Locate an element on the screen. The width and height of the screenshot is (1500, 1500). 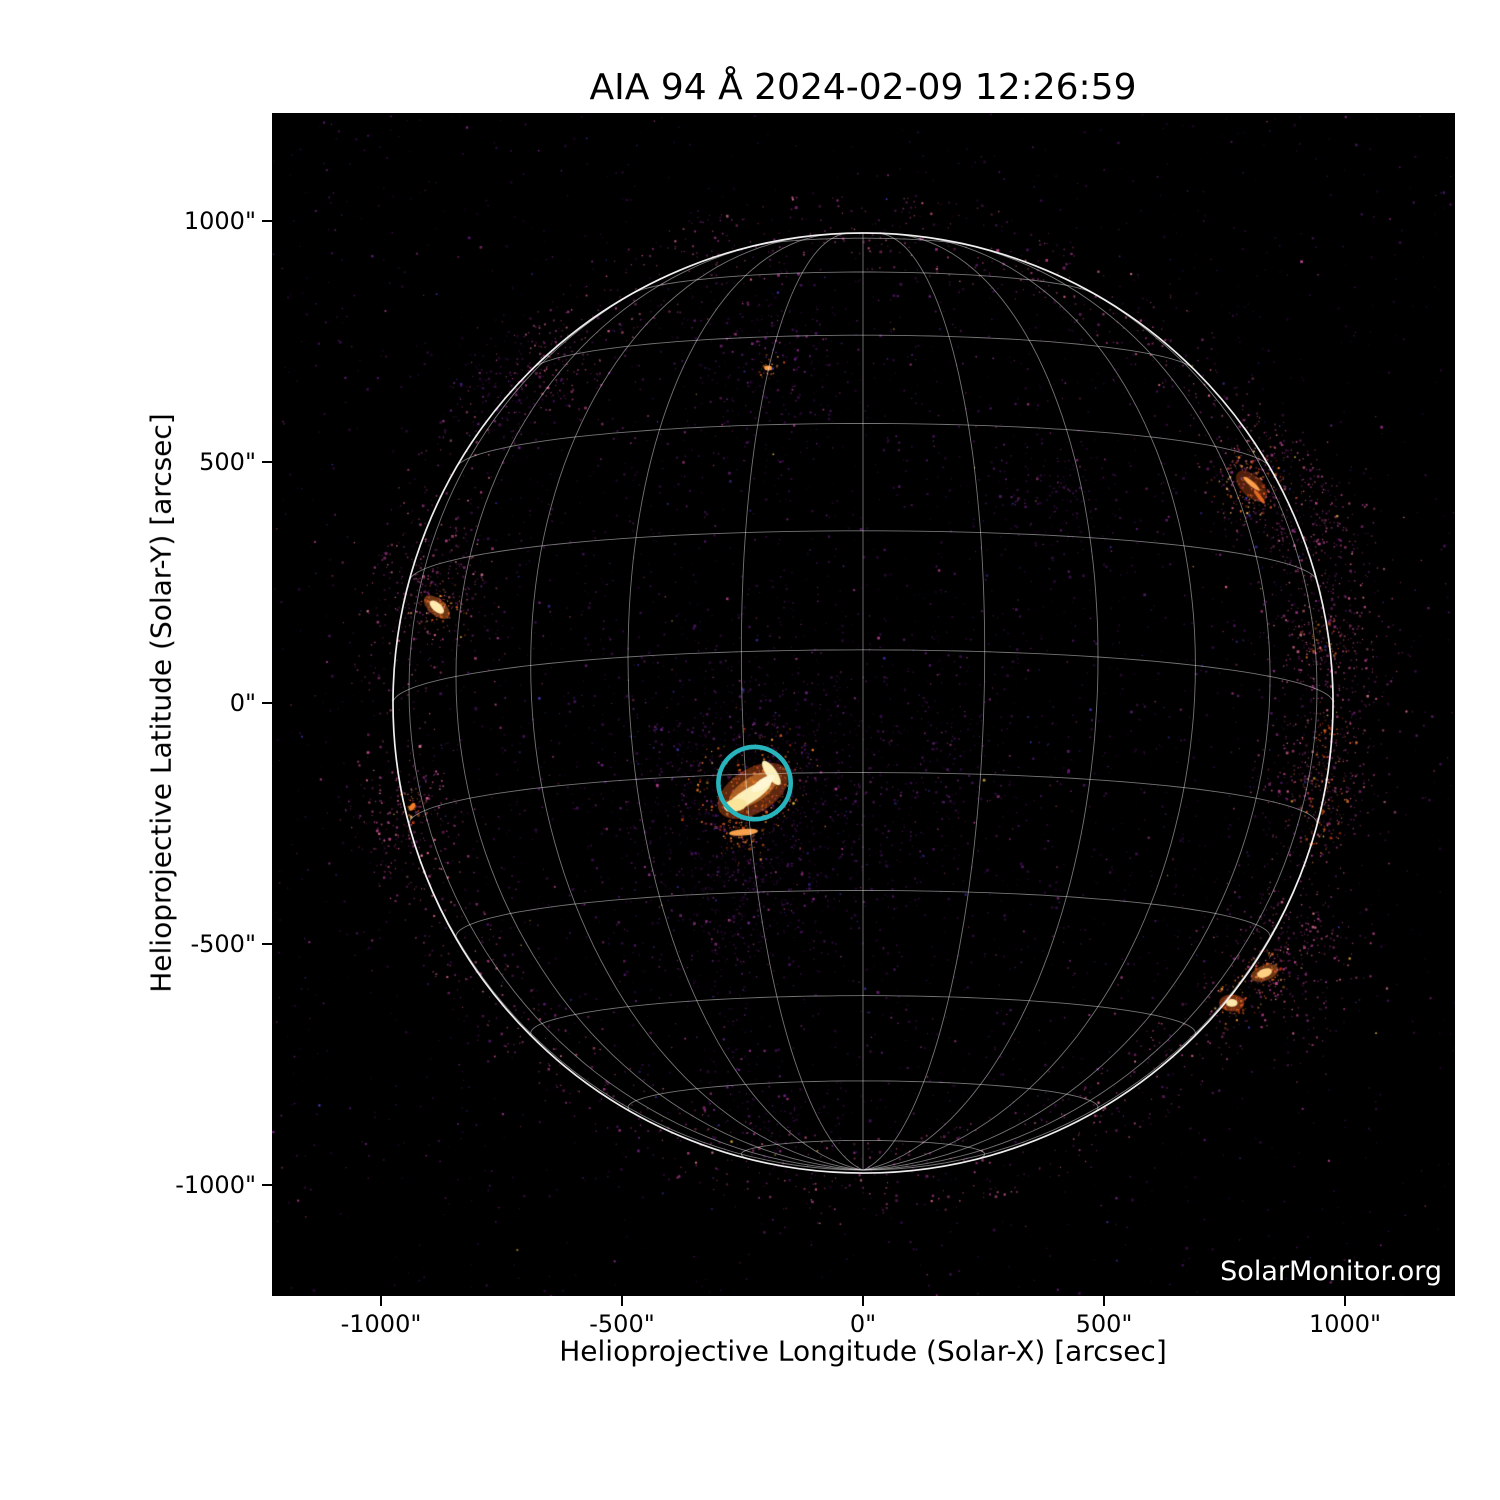
x-tick-label: 1000" is located at coordinates (1345, 1324).